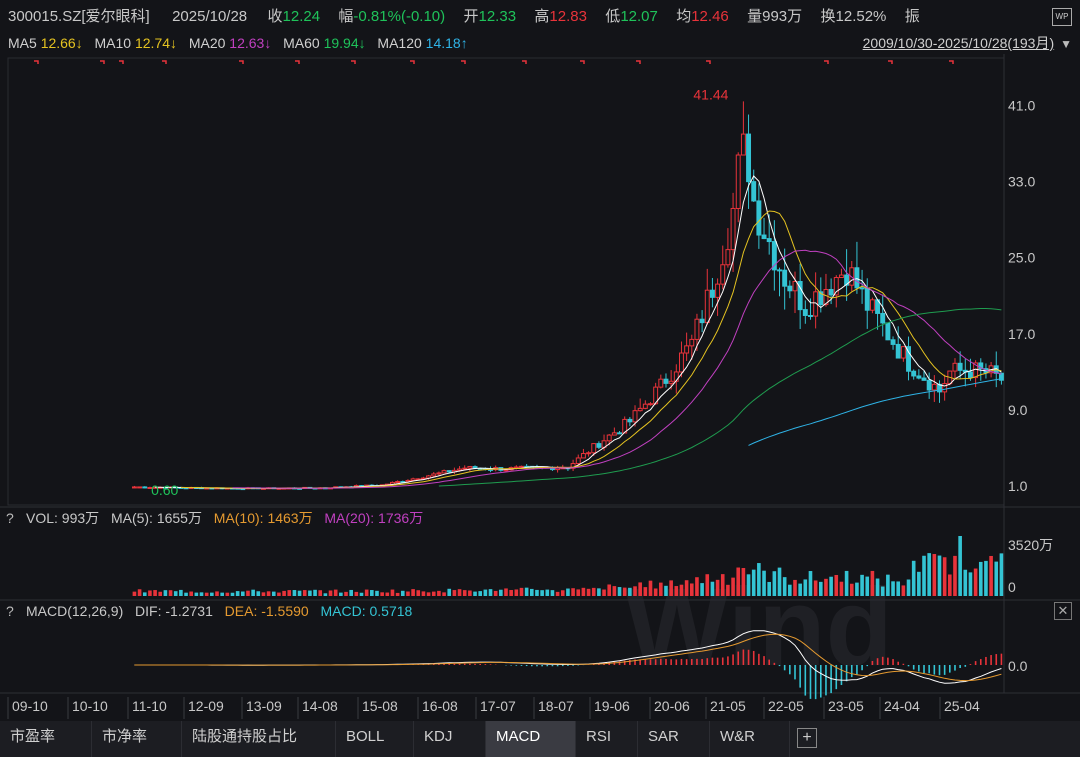  I want to click on amplitude-label: 振, so click(912, 16).